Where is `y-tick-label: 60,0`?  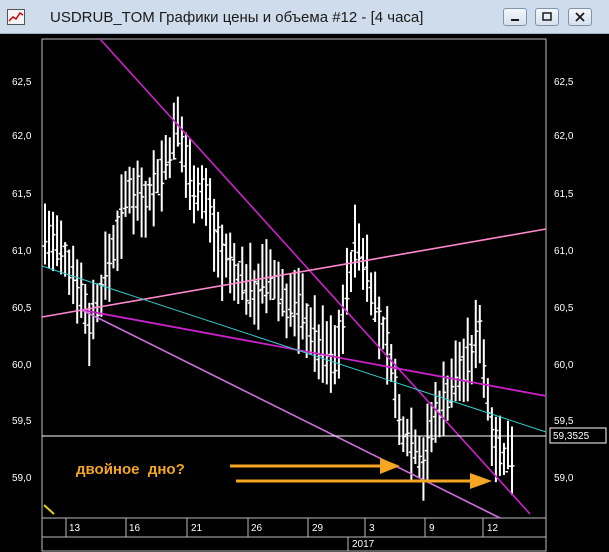 y-tick-label: 60,0 is located at coordinates (564, 365).